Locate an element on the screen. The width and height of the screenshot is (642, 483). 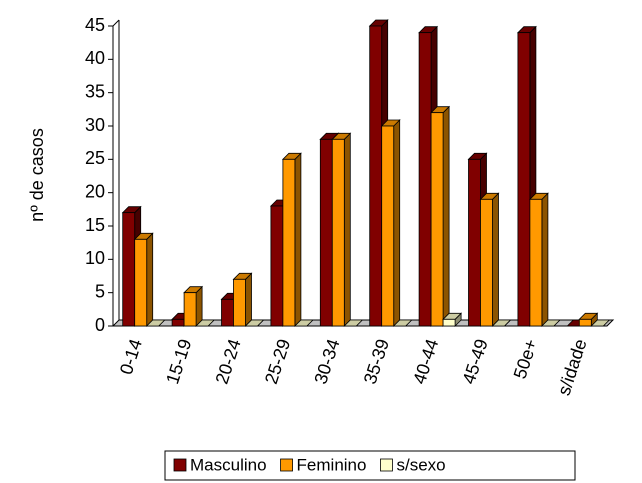
x-tick-label: 0-14 is located at coordinates (131, 357).